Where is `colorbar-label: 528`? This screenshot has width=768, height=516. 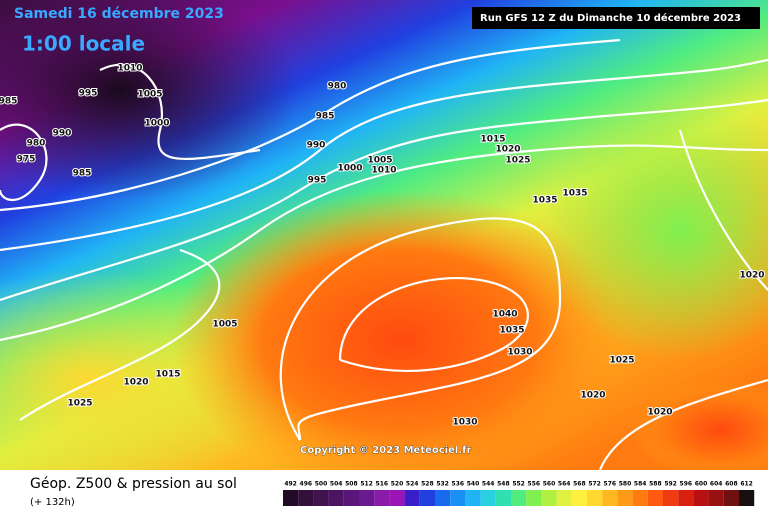 colorbar-label: 528 is located at coordinates (427, 484).